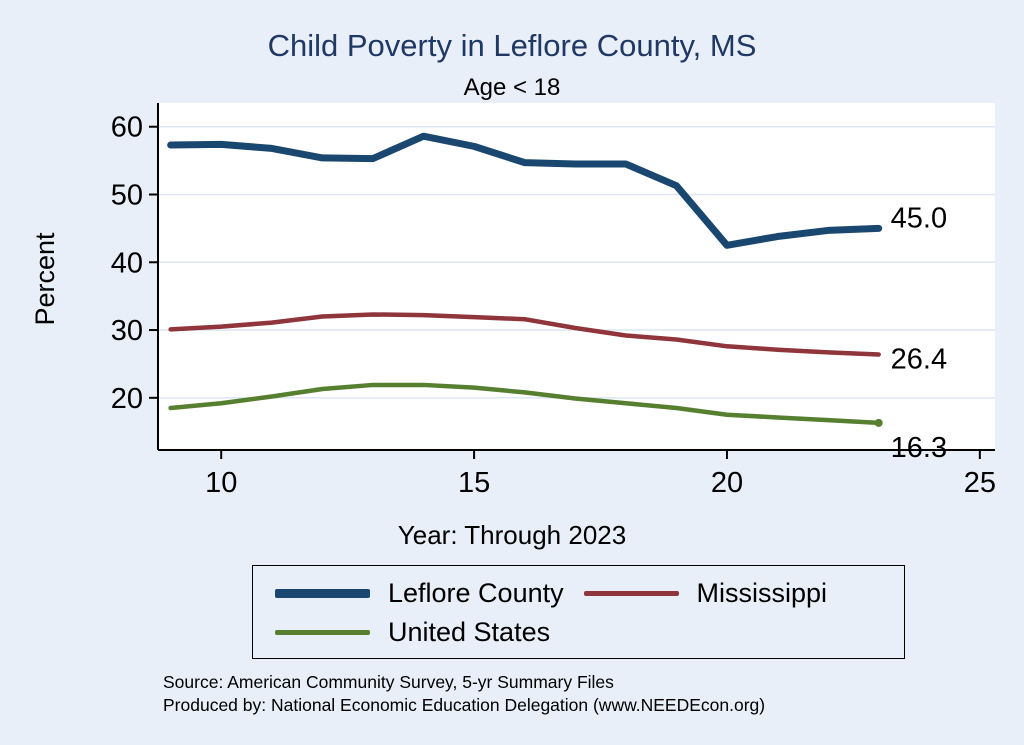 Image resolution: width=1024 pixels, height=745 pixels. What do you see at coordinates (512, 535) in the screenshot?
I see `x-axis-label: Year: Through 2023` at bounding box center [512, 535].